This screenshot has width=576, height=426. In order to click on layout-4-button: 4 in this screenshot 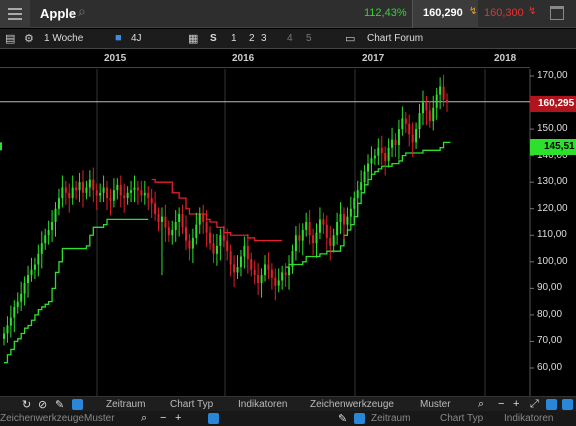, I will do `click(290, 38)`.